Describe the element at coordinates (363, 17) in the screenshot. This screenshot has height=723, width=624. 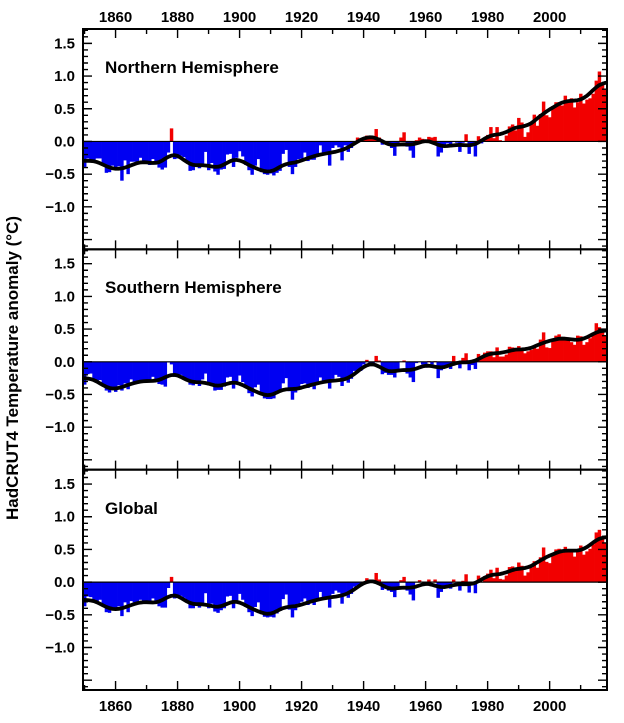
I see `x-tick-label: 1940` at that location.